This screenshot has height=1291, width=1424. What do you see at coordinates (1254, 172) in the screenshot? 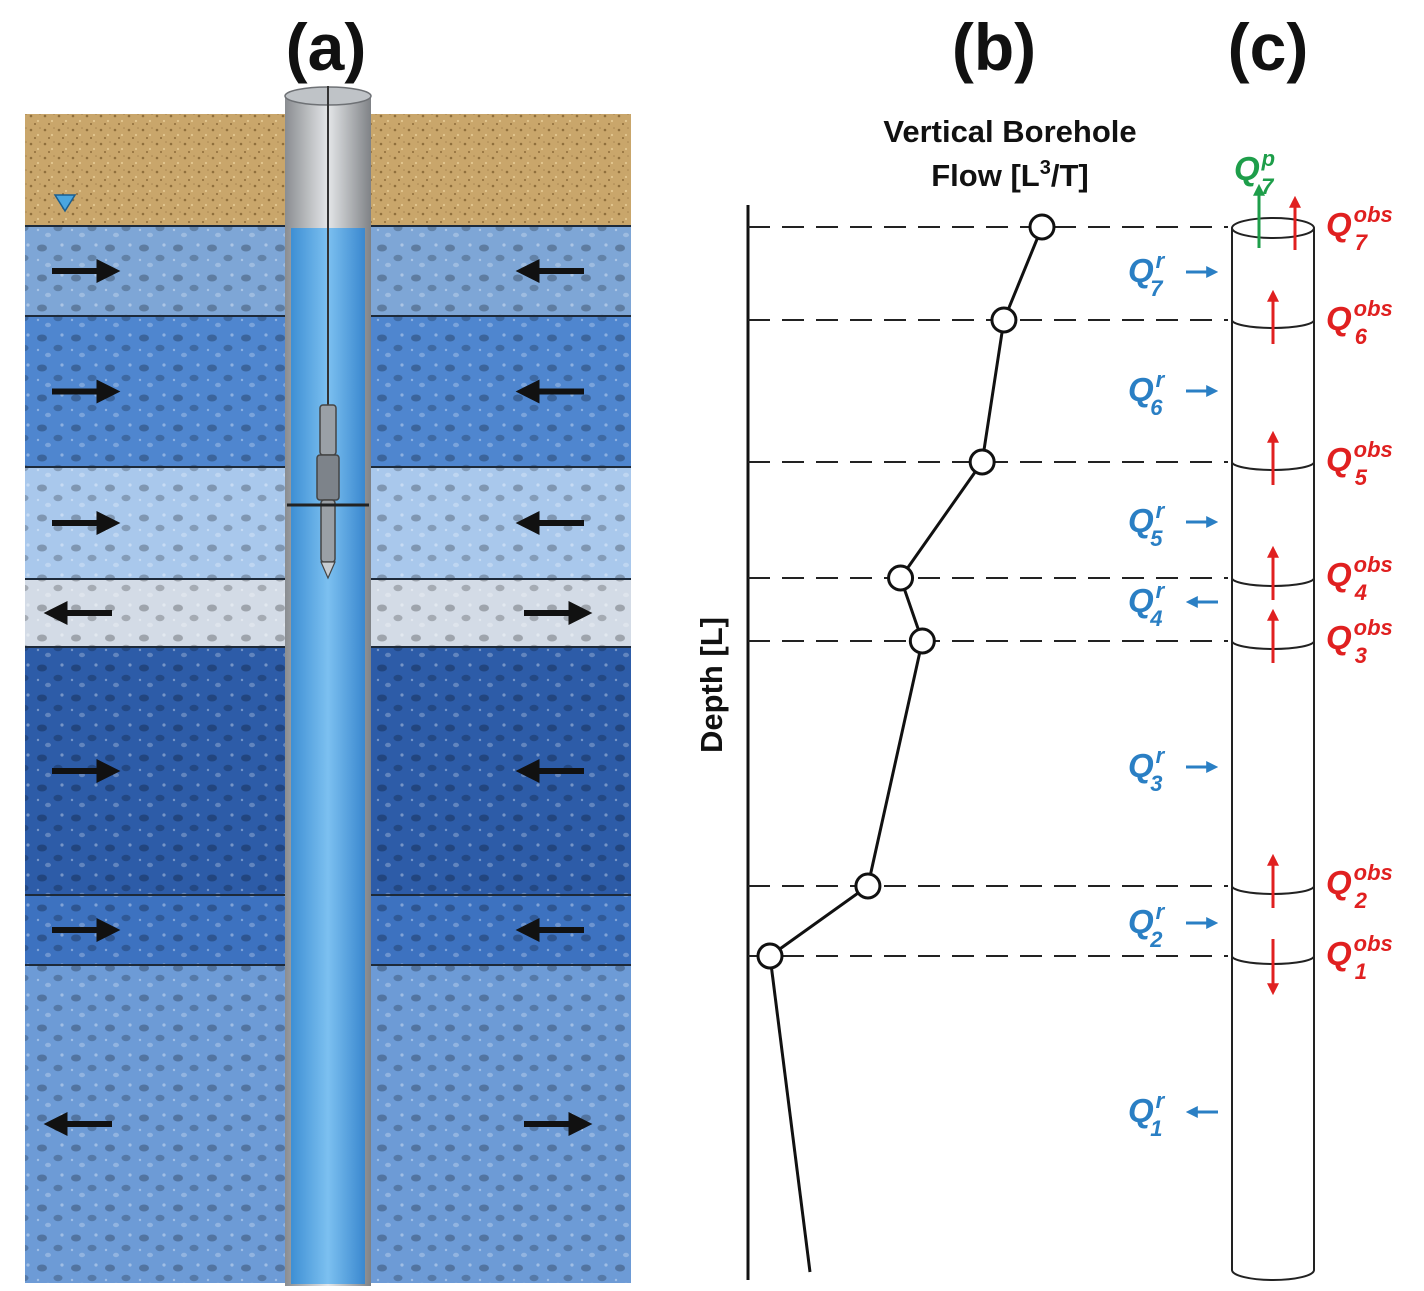
I see `pumping-flow-label: Qp 7` at bounding box center [1254, 172].